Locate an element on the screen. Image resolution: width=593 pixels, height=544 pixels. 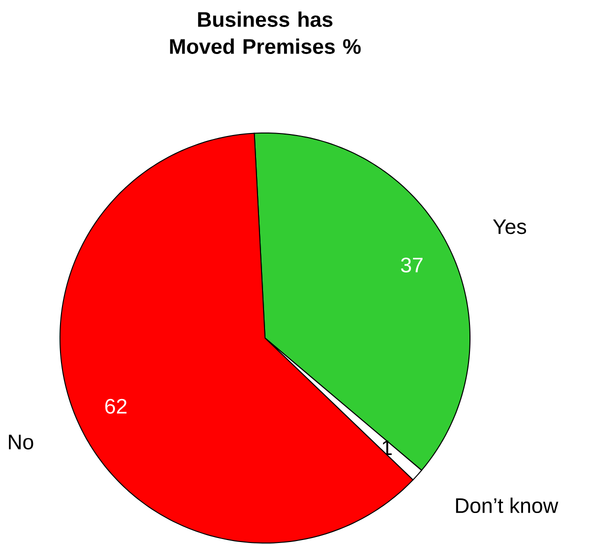
data-label: 62 is located at coordinates (115, 406).